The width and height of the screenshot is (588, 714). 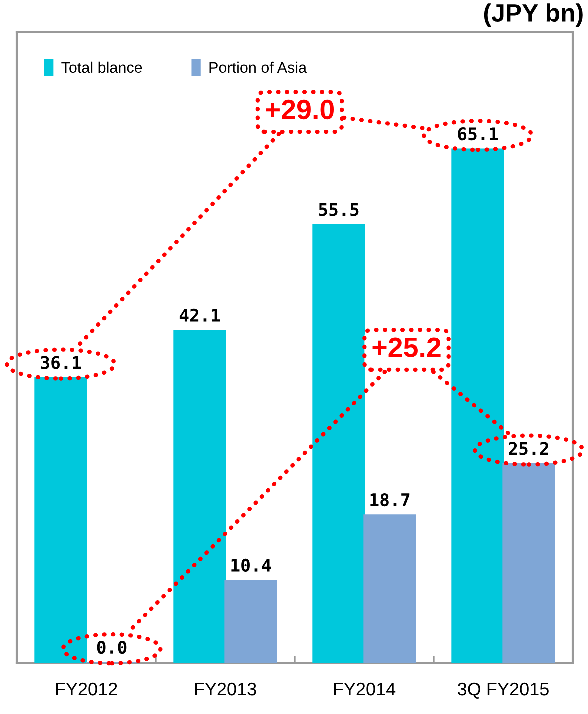 I want to click on annotation: +25.2, so click(x=406, y=348).